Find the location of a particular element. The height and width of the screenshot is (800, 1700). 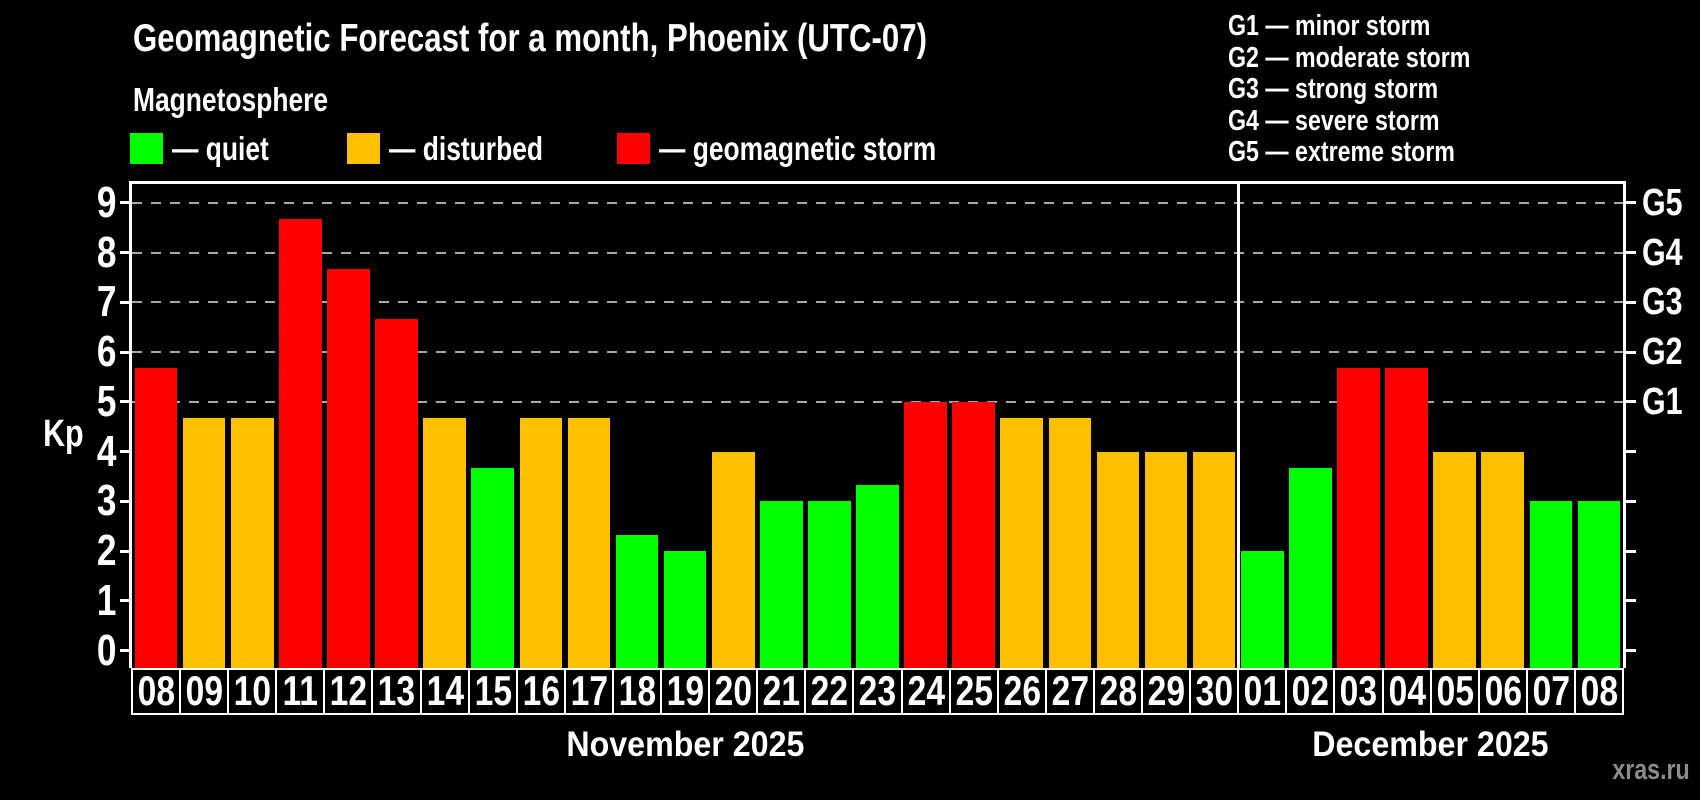

chart-subtitle: Magnetosphere is located at coordinates (231, 99).